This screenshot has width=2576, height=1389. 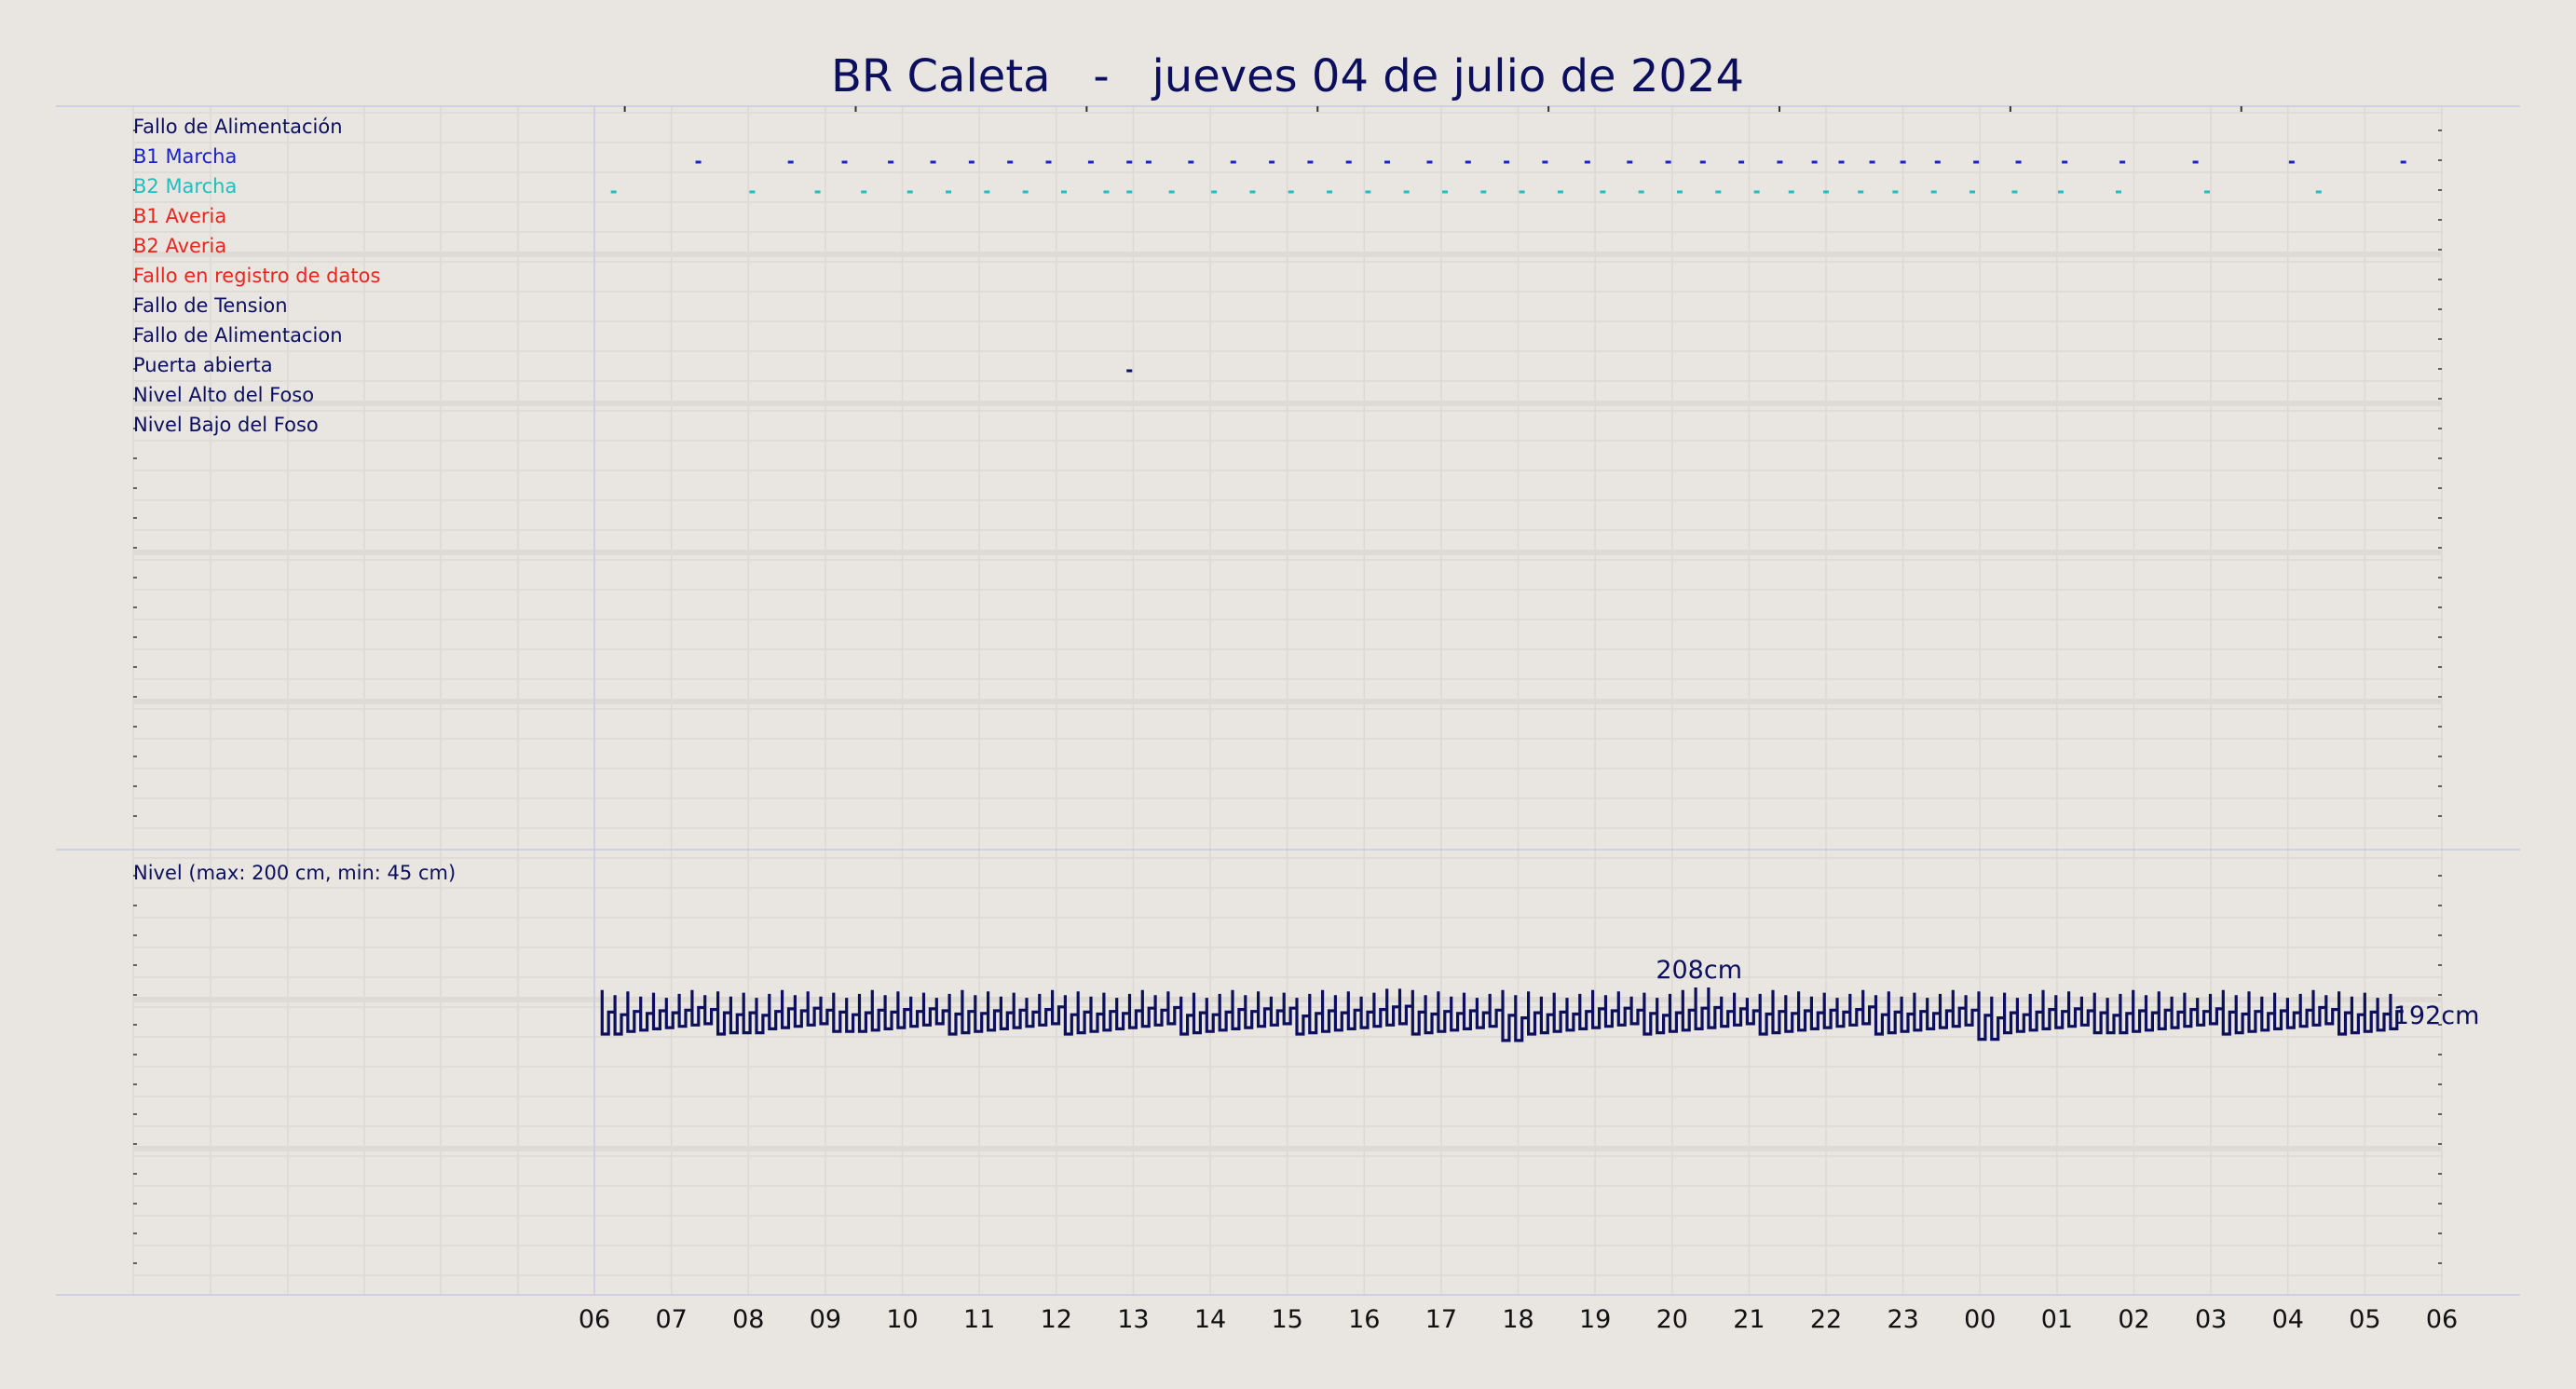 What do you see at coordinates (185, 186) in the screenshot?
I see `category-label: B2 Marcha` at bounding box center [185, 186].